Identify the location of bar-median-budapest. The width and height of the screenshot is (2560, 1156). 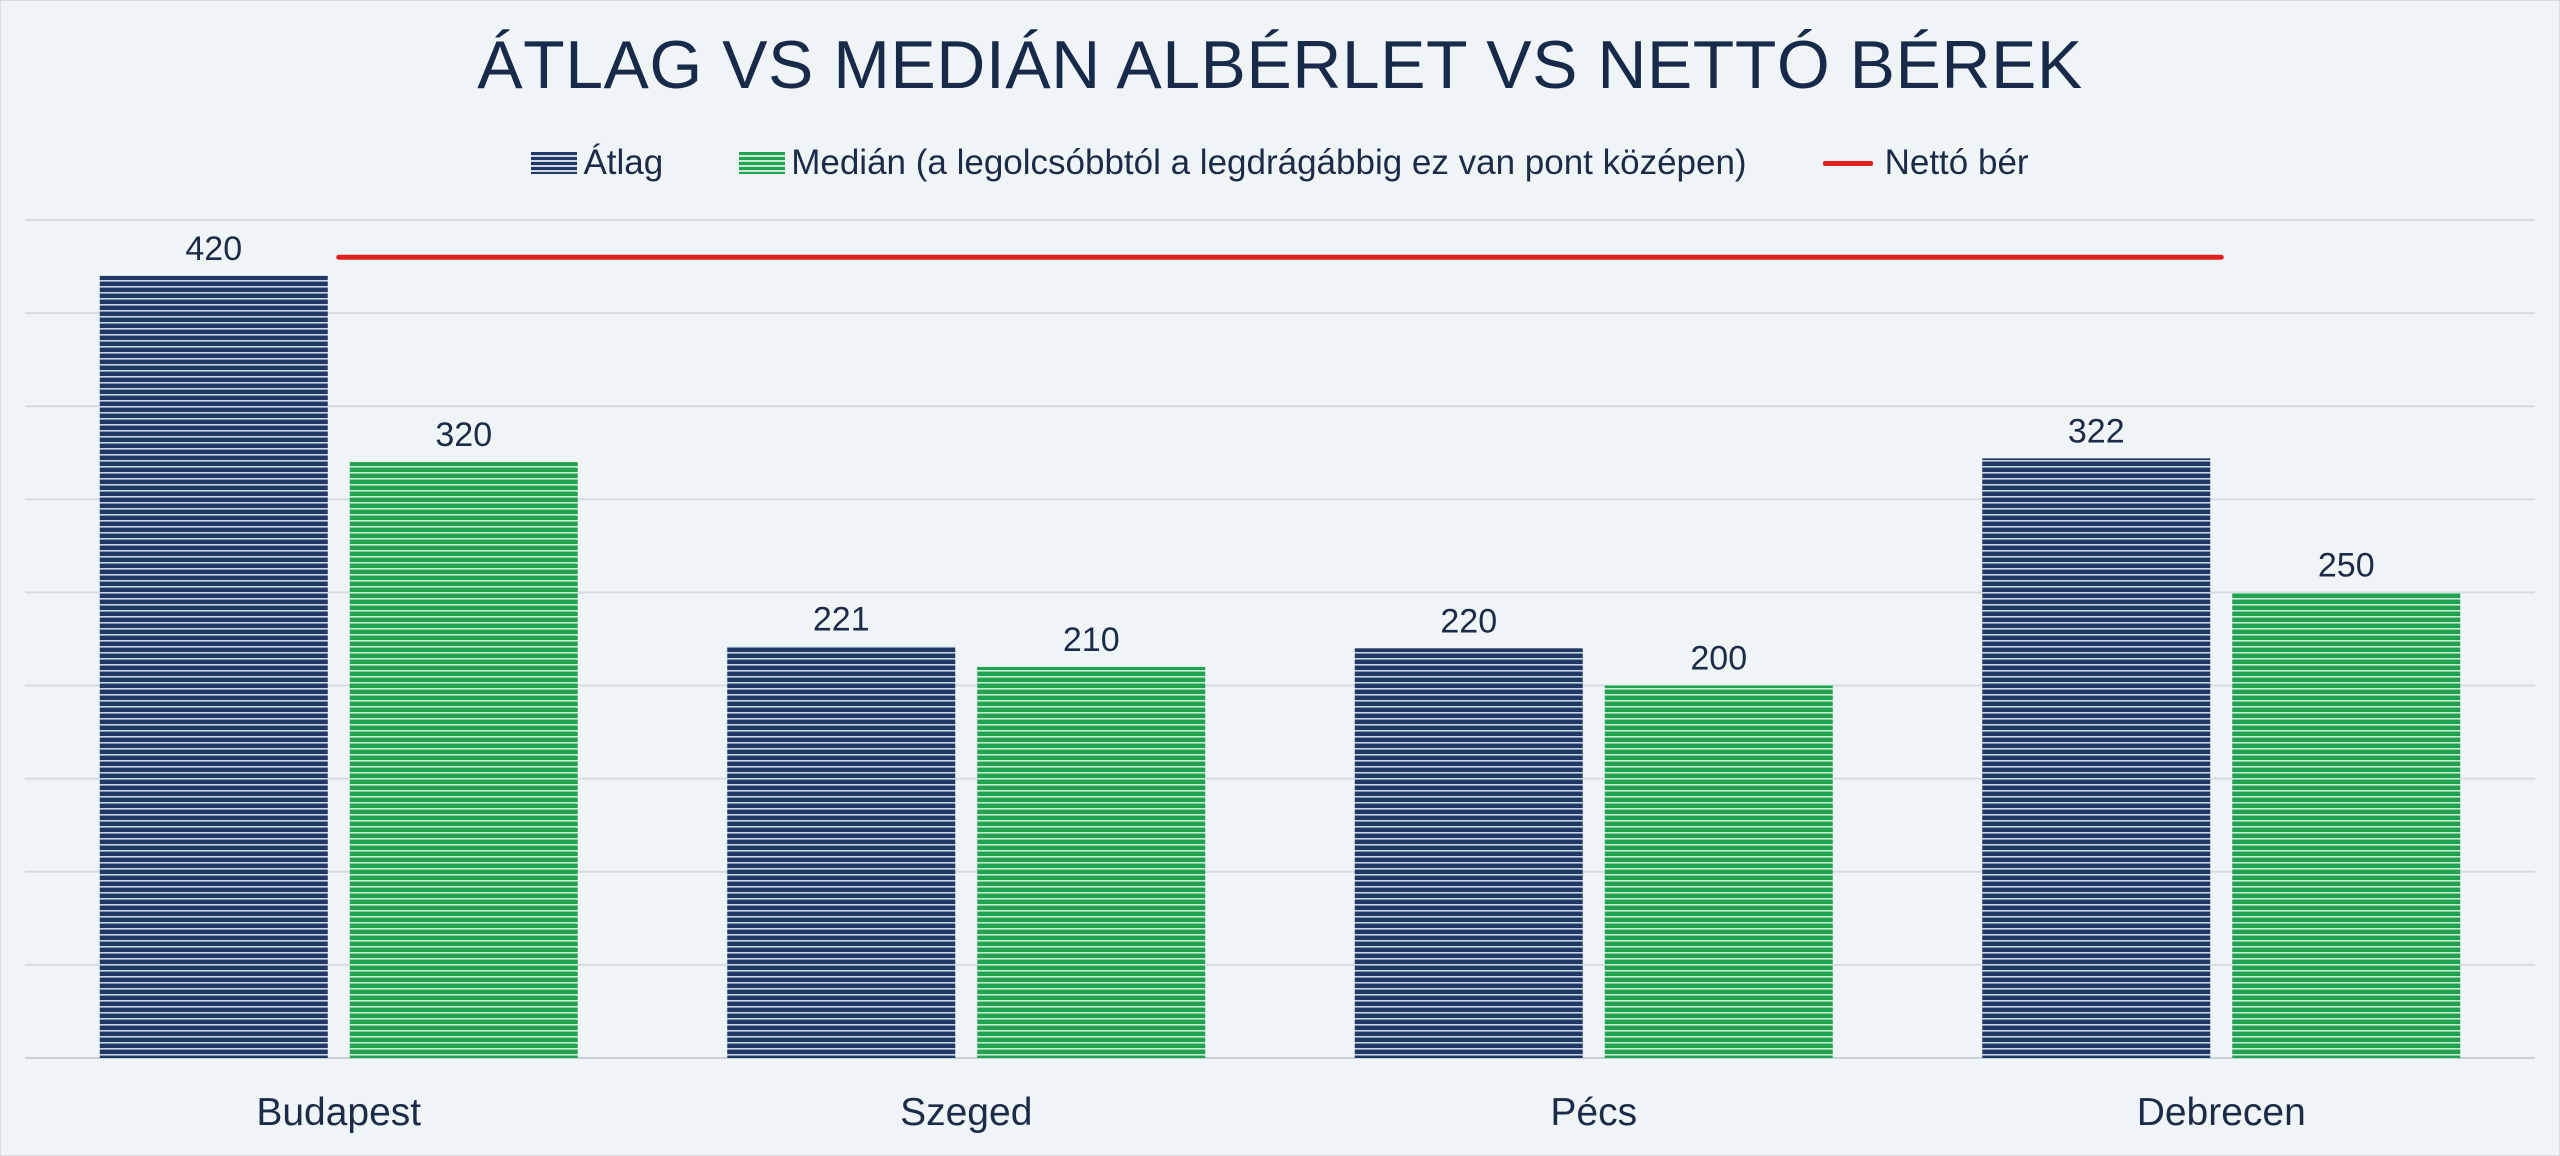
(463, 760).